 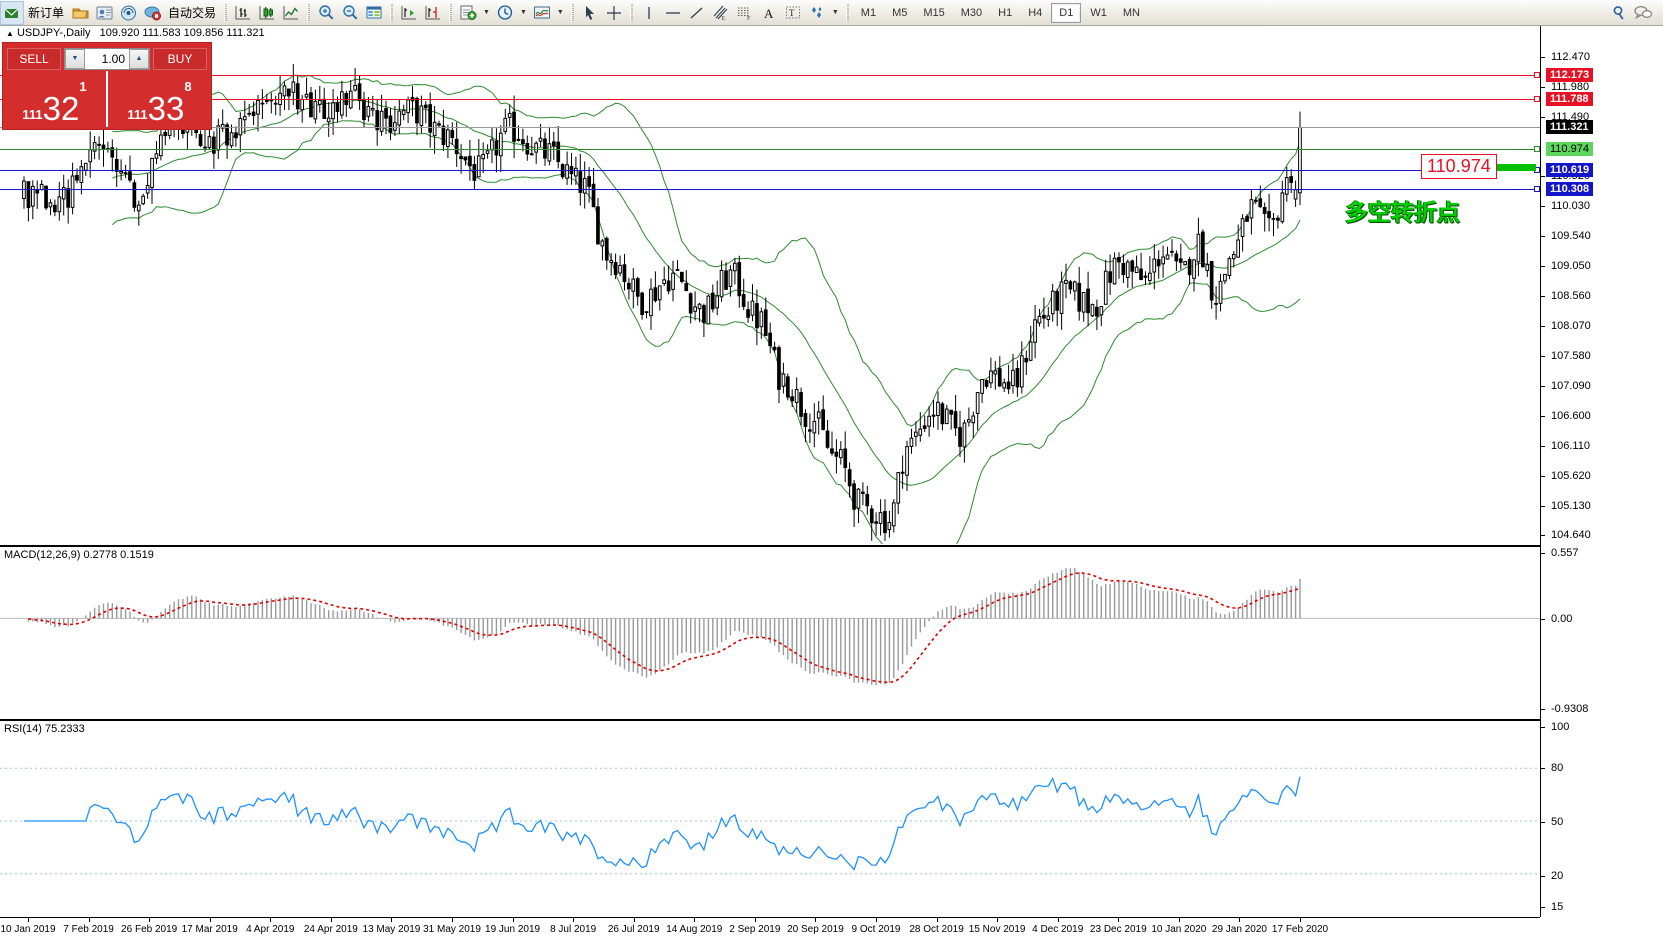 What do you see at coordinates (505, 13) in the screenshot?
I see `period-icon` at bounding box center [505, 13].